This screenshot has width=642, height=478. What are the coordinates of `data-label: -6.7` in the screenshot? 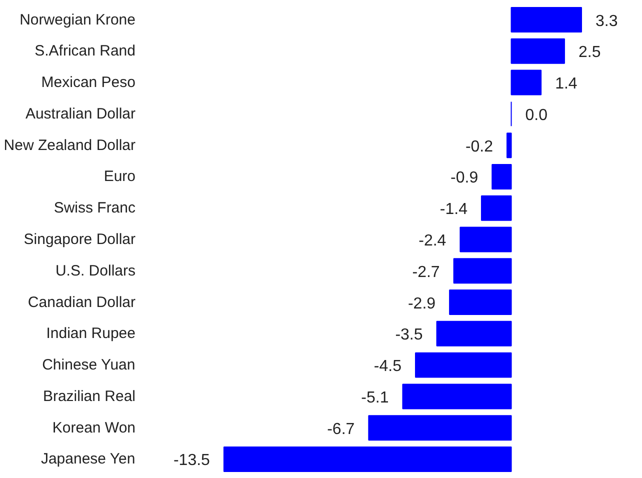 It's located at (341, 429).